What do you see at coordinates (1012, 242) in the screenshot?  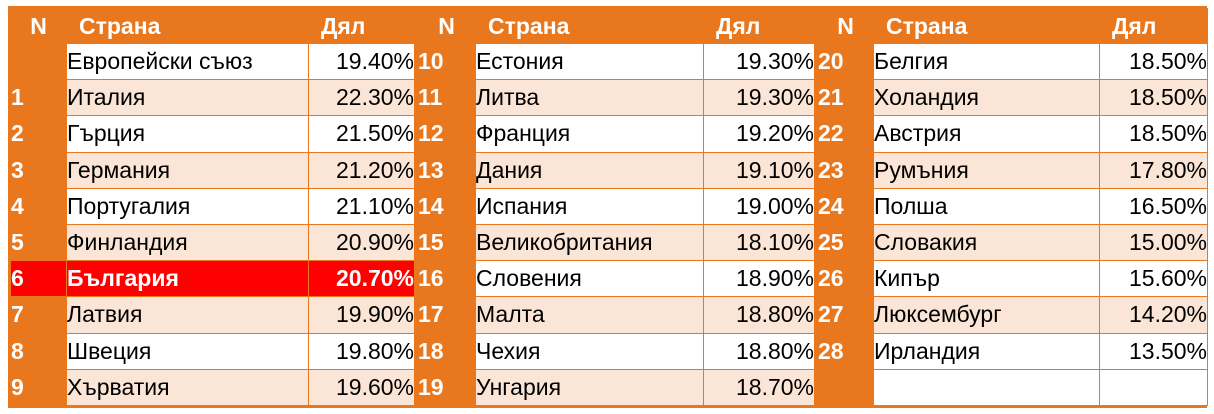 I see `table-row: 25 Словакия 15.00%` at bounding box center [1012, 242].